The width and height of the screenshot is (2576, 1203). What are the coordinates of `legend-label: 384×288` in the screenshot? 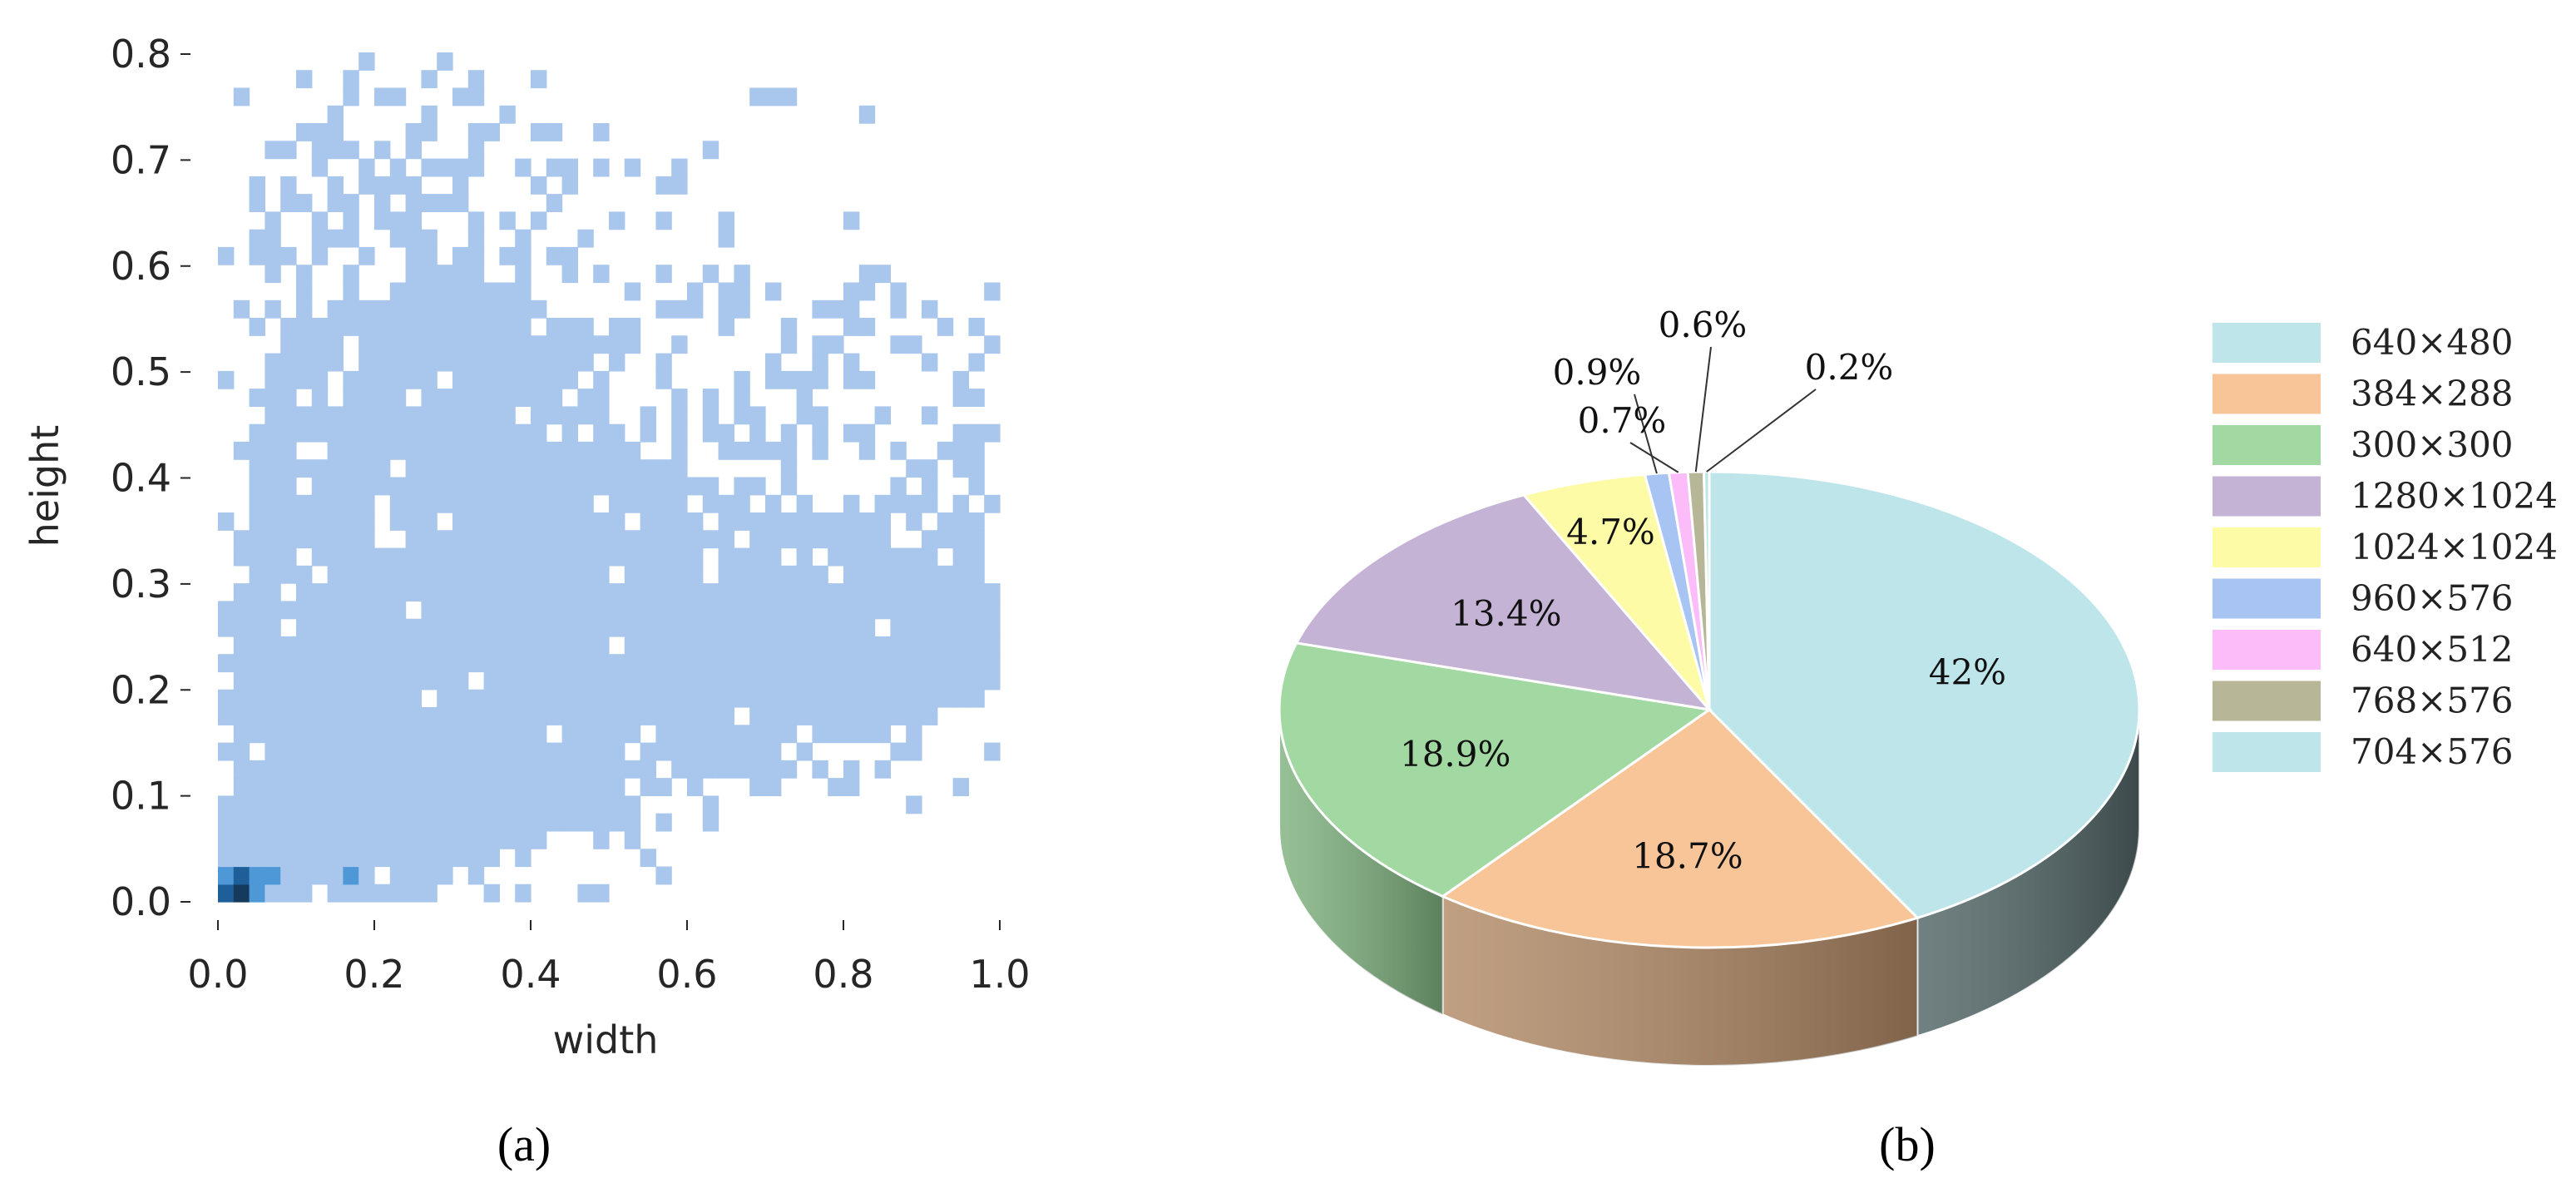 It's located at (2432, 394).